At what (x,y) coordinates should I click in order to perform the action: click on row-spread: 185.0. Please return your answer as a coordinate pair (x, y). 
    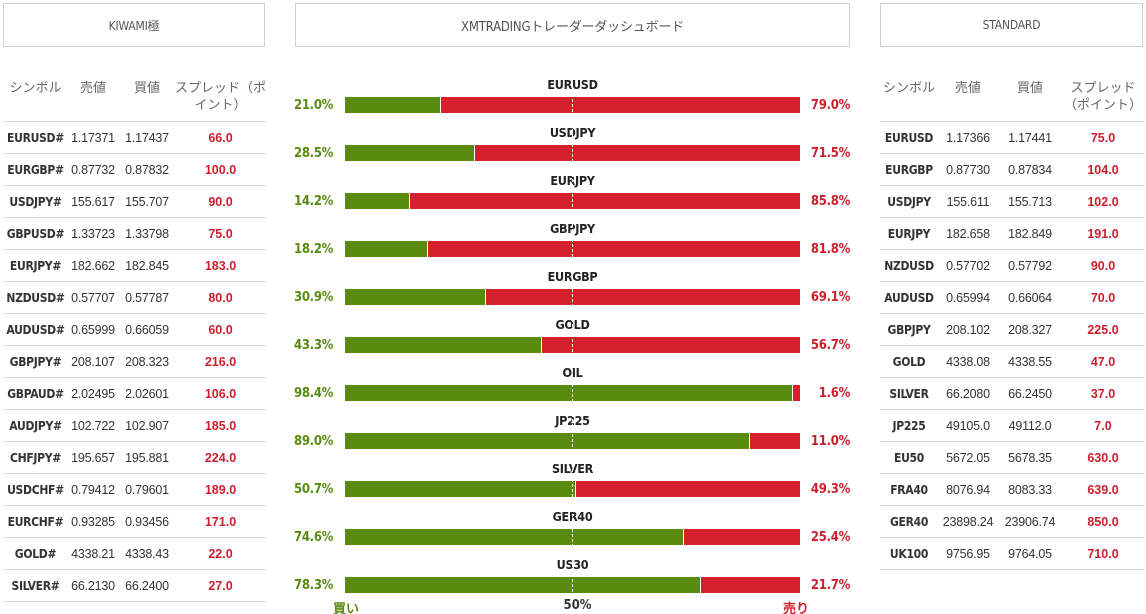
    Looking at the image, I should click on (220, 425).